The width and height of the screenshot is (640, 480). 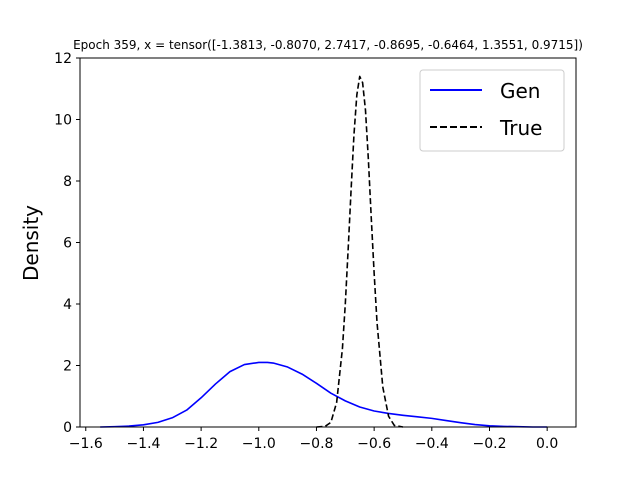 I want to click on x-tick-label: −1.6, so click(x=86, y=444).